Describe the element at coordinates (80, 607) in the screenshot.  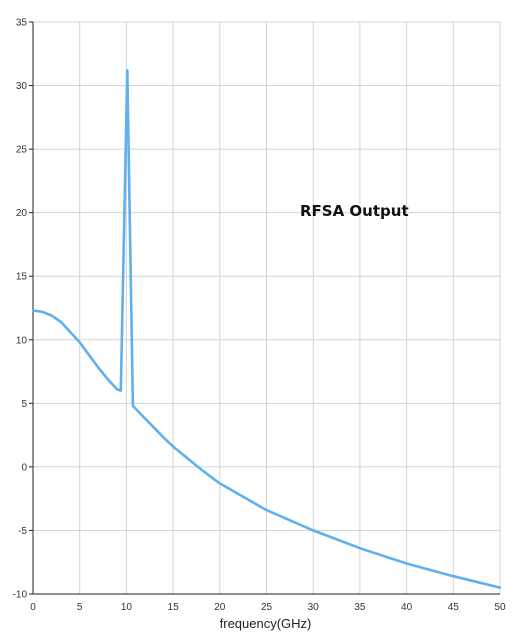
I see `x-tick-label: 5` at that location.